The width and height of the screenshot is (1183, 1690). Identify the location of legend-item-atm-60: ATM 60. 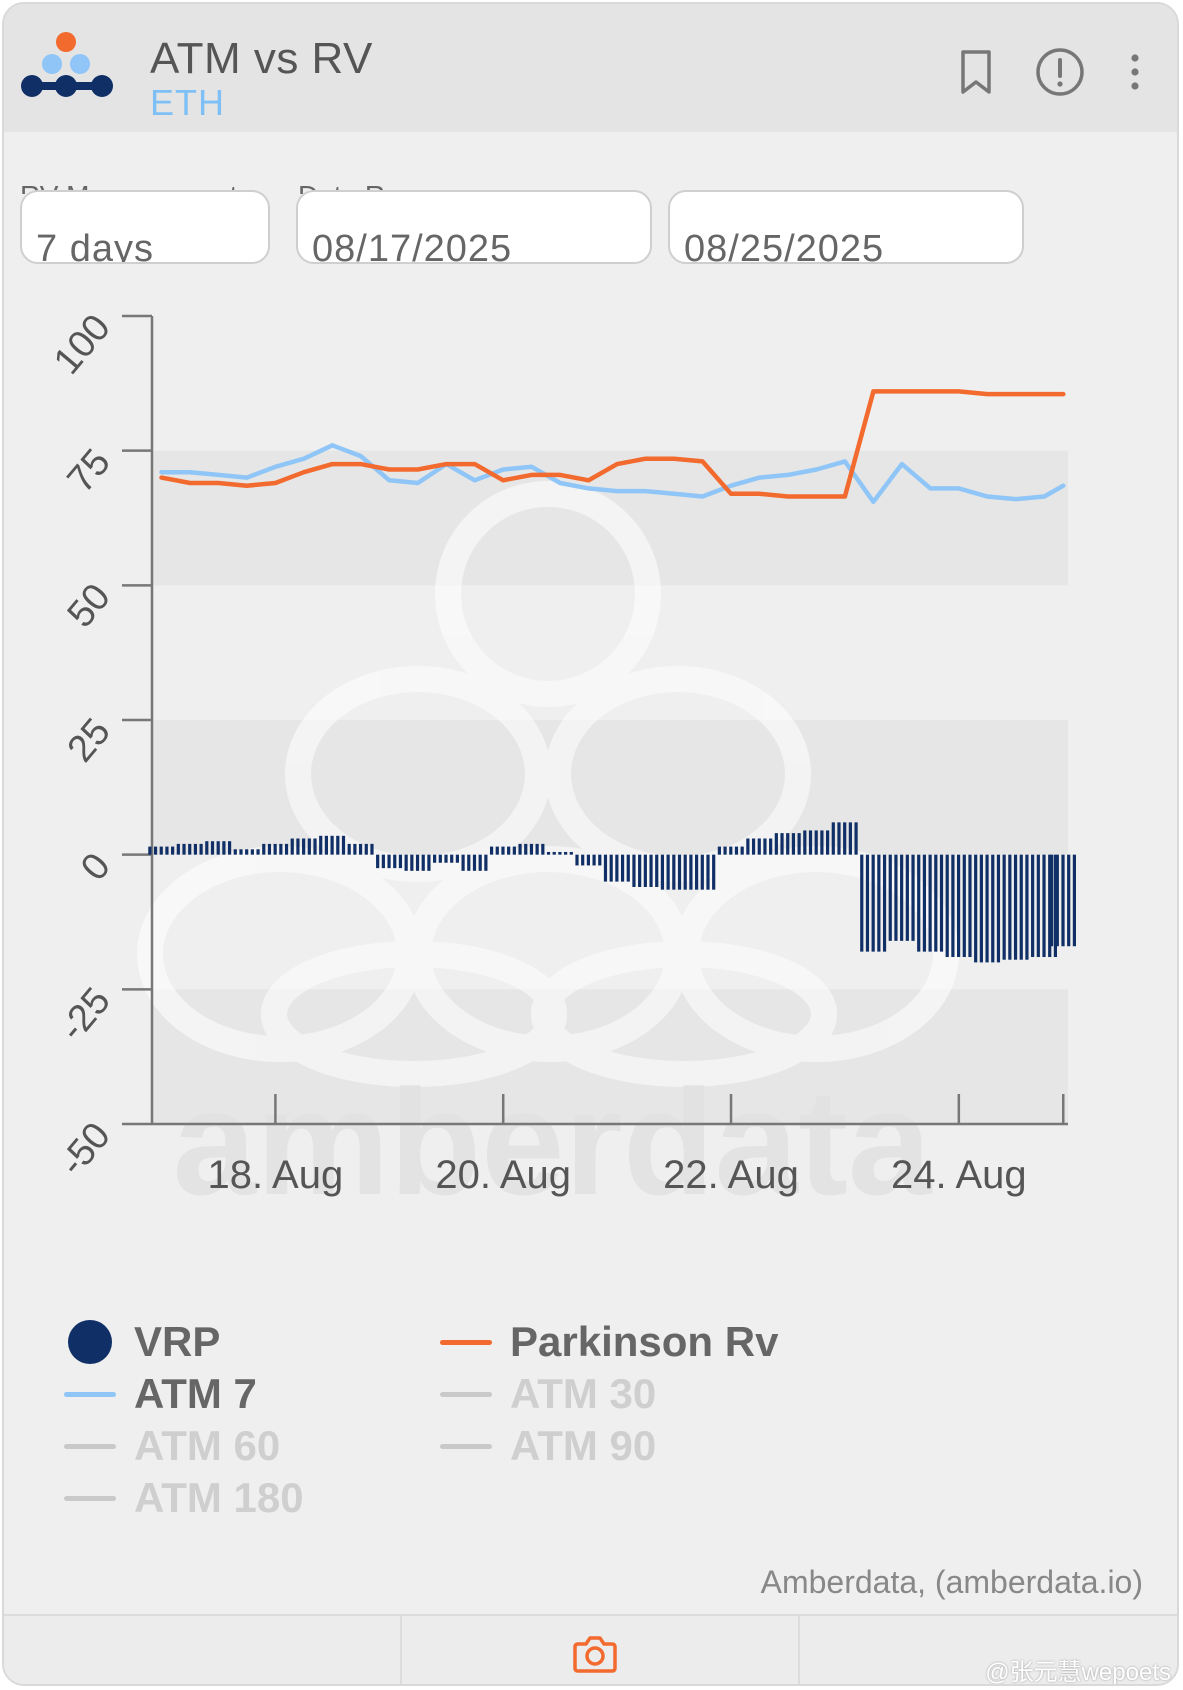
(172, 1446).